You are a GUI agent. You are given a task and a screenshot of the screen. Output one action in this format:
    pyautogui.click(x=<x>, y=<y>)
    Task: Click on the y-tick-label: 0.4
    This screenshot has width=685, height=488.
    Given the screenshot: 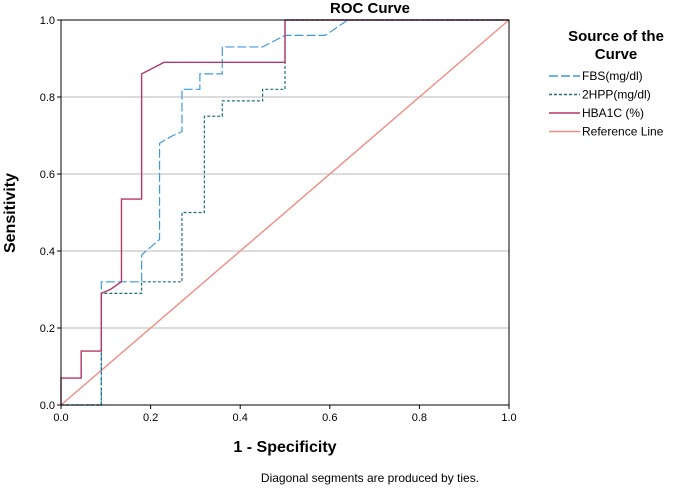 What is the action you would take?
    pyautogui.click(x=47, y=252)
    